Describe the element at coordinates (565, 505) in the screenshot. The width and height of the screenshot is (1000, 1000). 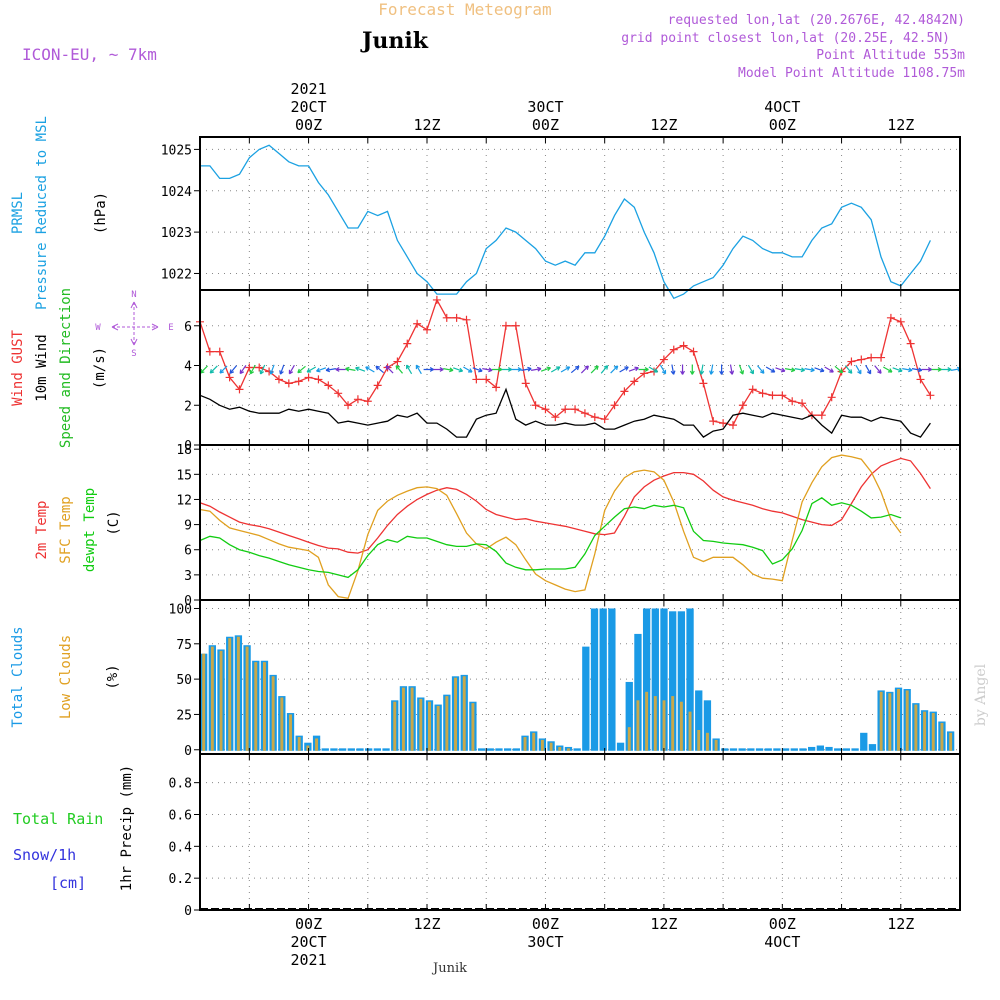
I see `series-line-temp2m` at that location.